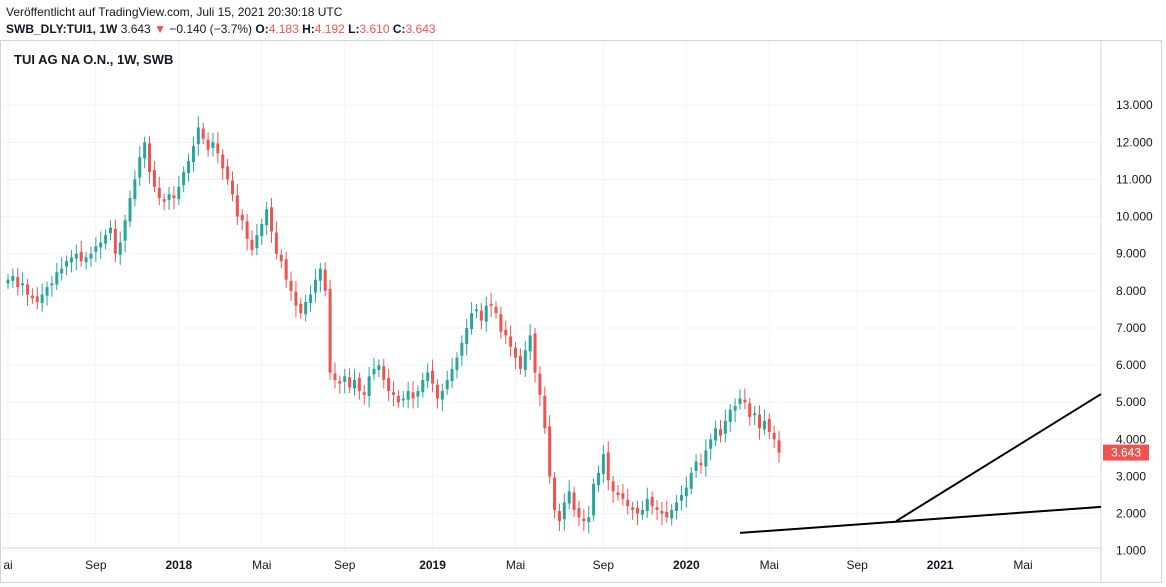 Image resolution: width=1166 pixels, height=587 pixels. What do you see at coordinates (96, 565) in the screenshot?
I see `x-tick-label: Sep` at bounding box center [96, 565].